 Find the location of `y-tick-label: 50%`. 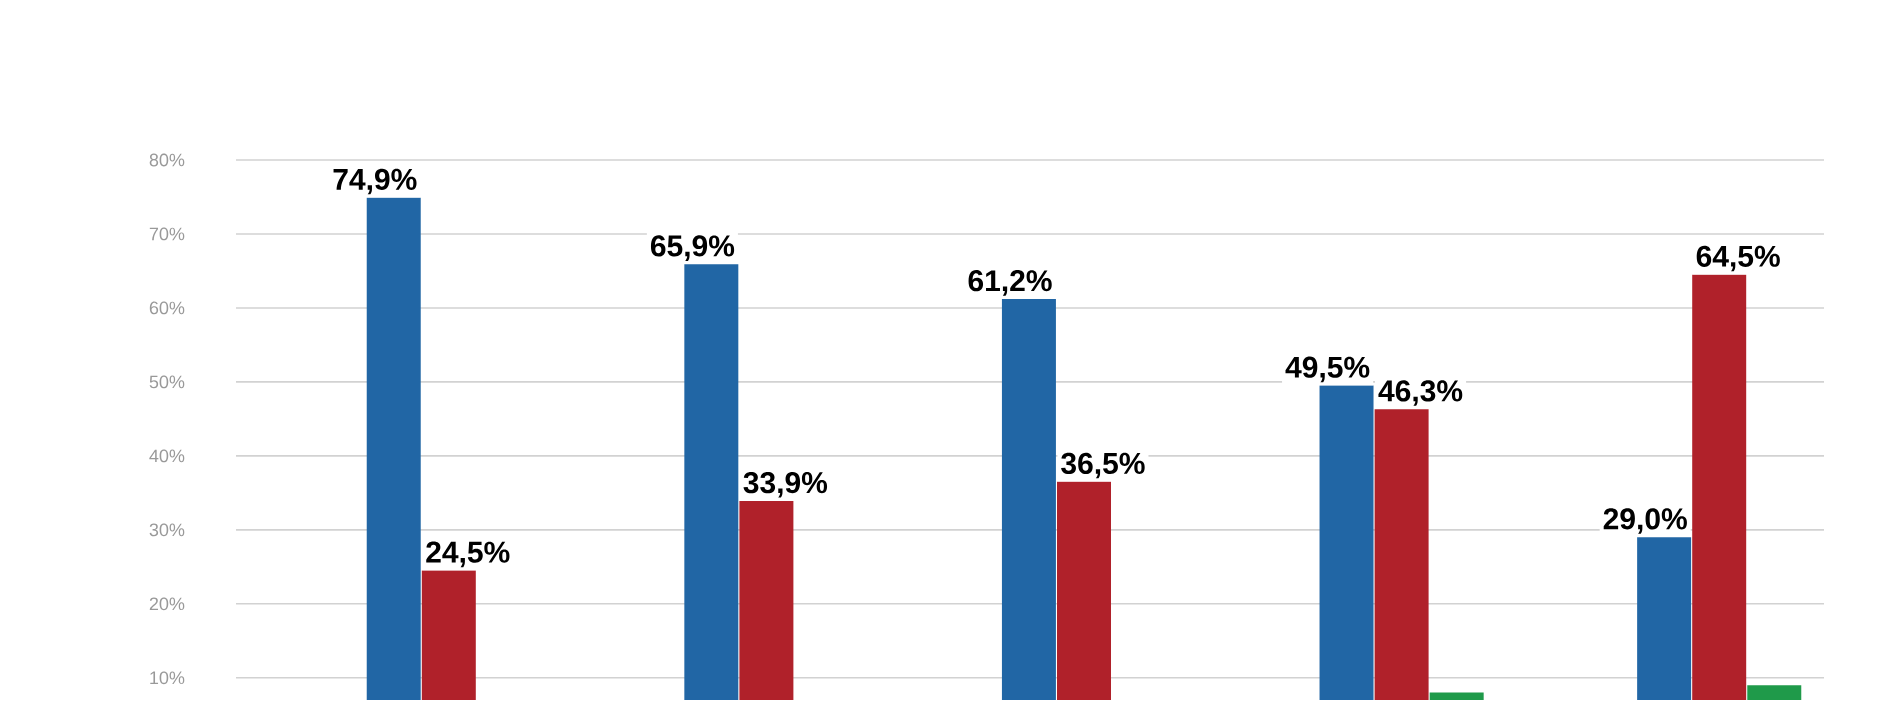

y-tick-label: 50% is located at coordinates (167, 382).